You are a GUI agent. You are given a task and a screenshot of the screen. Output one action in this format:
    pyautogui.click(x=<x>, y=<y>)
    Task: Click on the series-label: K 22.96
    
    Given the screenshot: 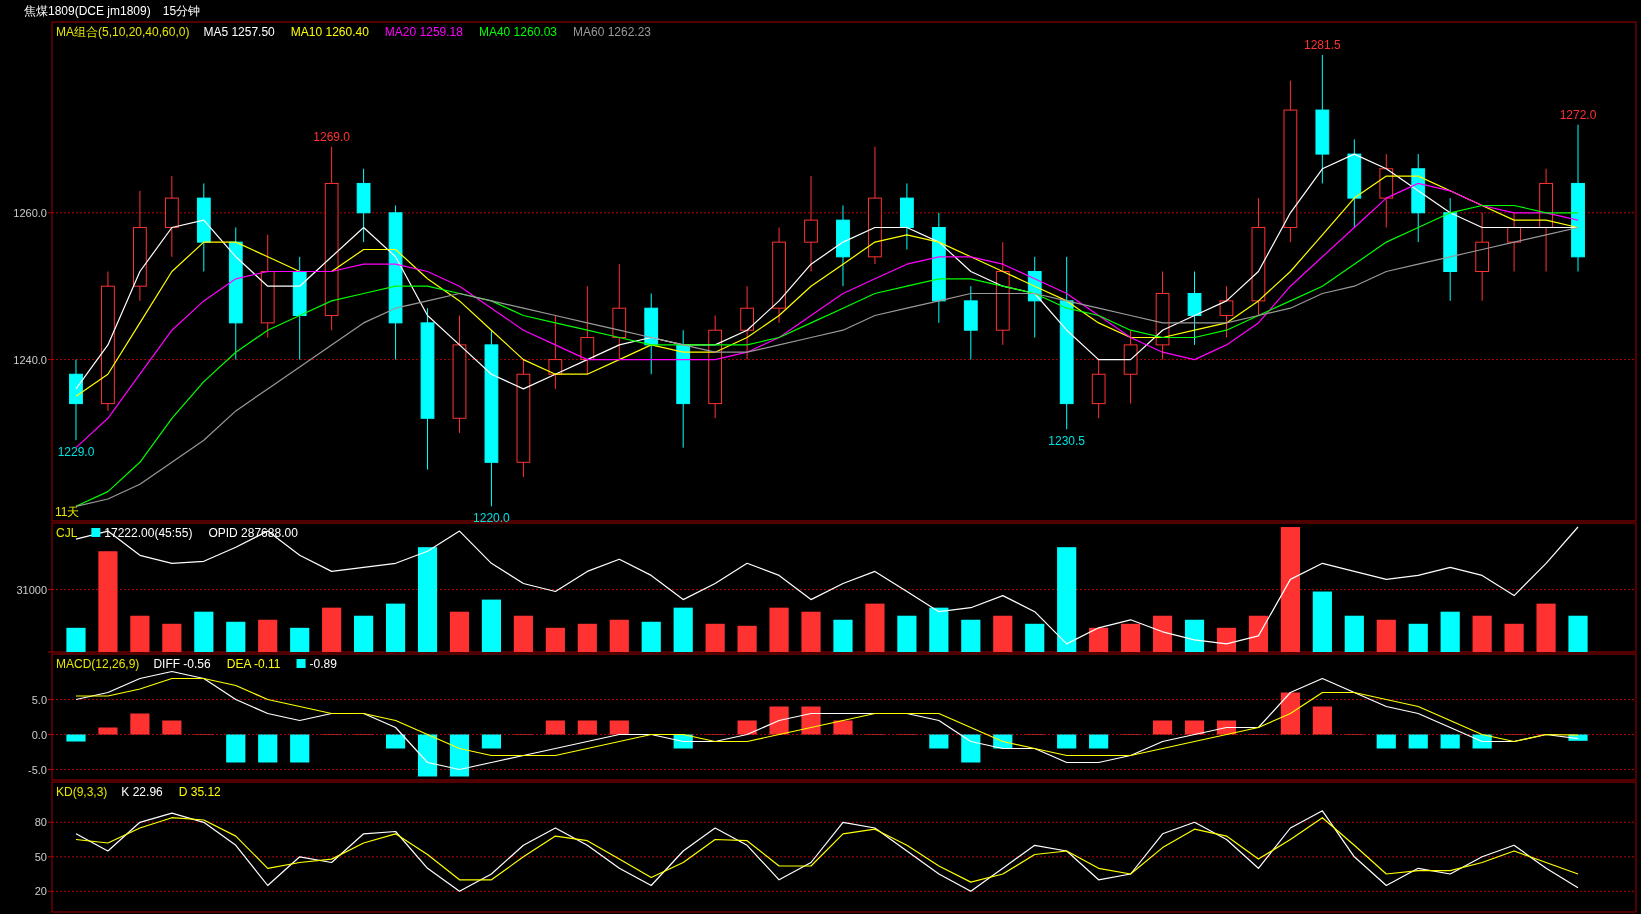 What is the action you would take?
    pyautogui.click(x=142, y=792)
    